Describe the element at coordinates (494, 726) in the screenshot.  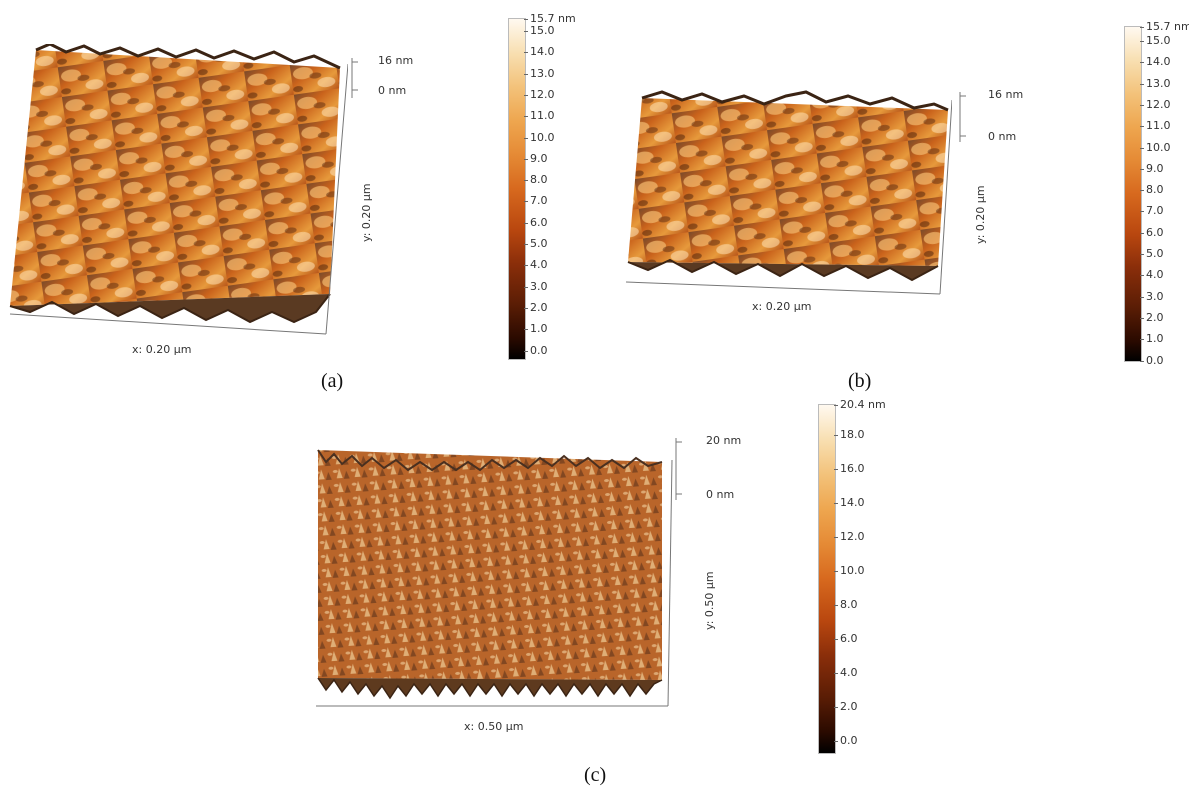
I see `x-axis-label-c: x: 0.50 µm` at that location.